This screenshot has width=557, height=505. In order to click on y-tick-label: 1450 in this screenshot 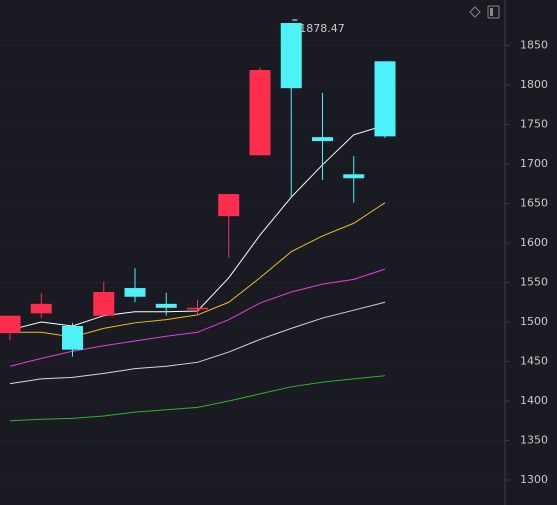, I will do `click(534, 361)`.